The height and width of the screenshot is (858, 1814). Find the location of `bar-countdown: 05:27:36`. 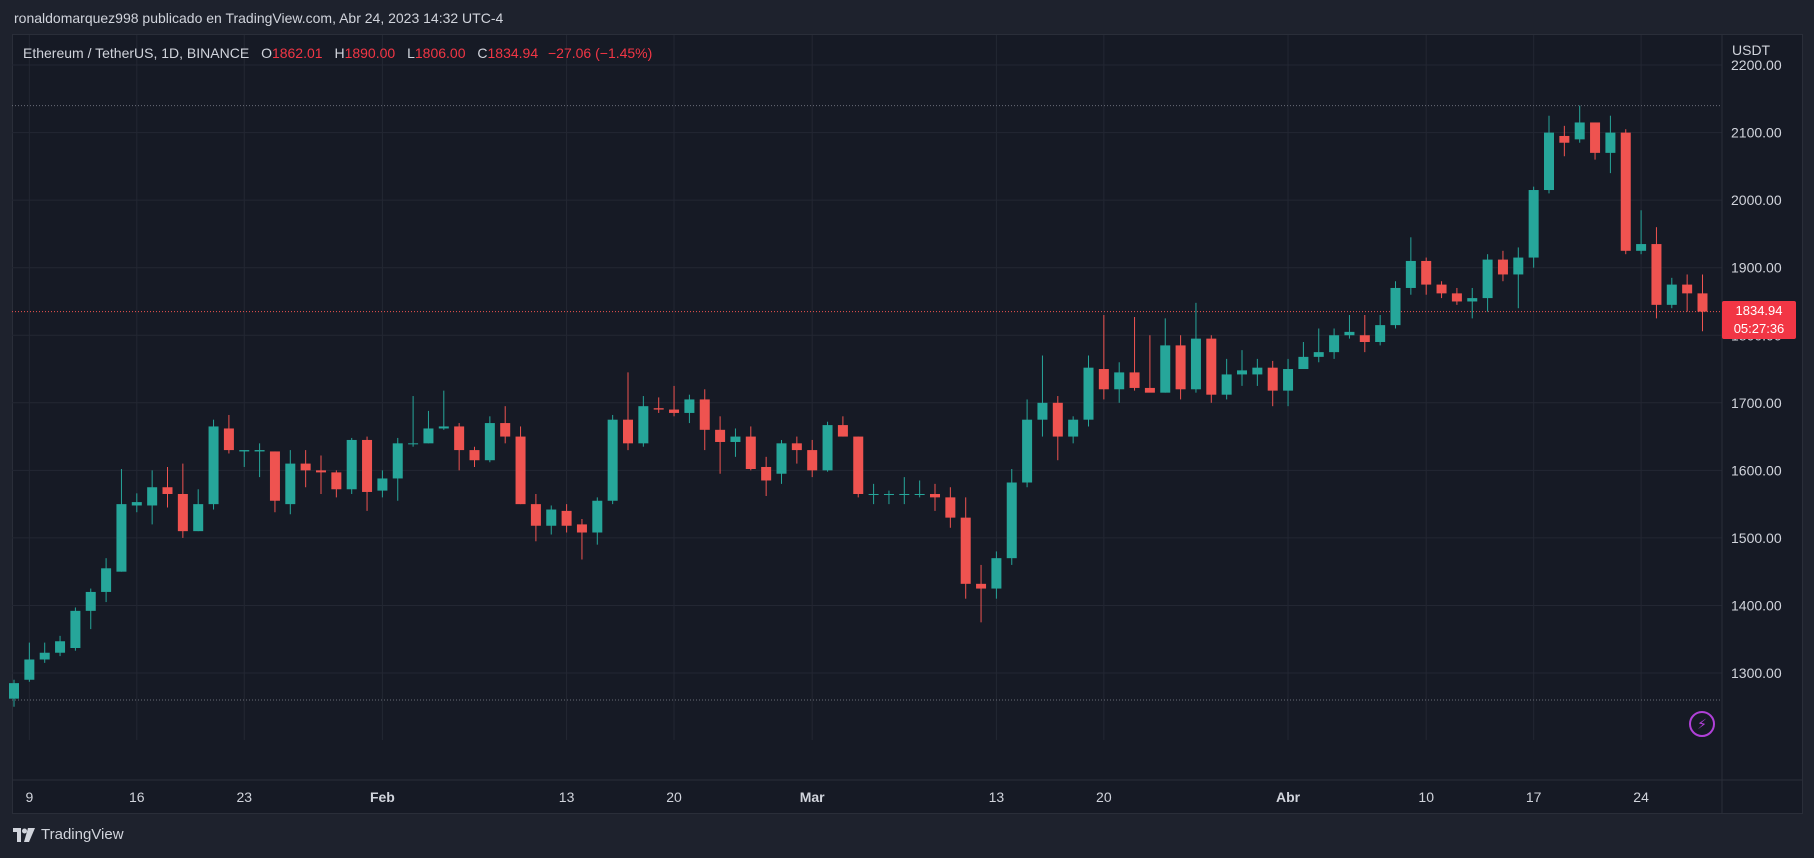

bar-countdown: 05:27:36 is located at coordinates (1759, 328).